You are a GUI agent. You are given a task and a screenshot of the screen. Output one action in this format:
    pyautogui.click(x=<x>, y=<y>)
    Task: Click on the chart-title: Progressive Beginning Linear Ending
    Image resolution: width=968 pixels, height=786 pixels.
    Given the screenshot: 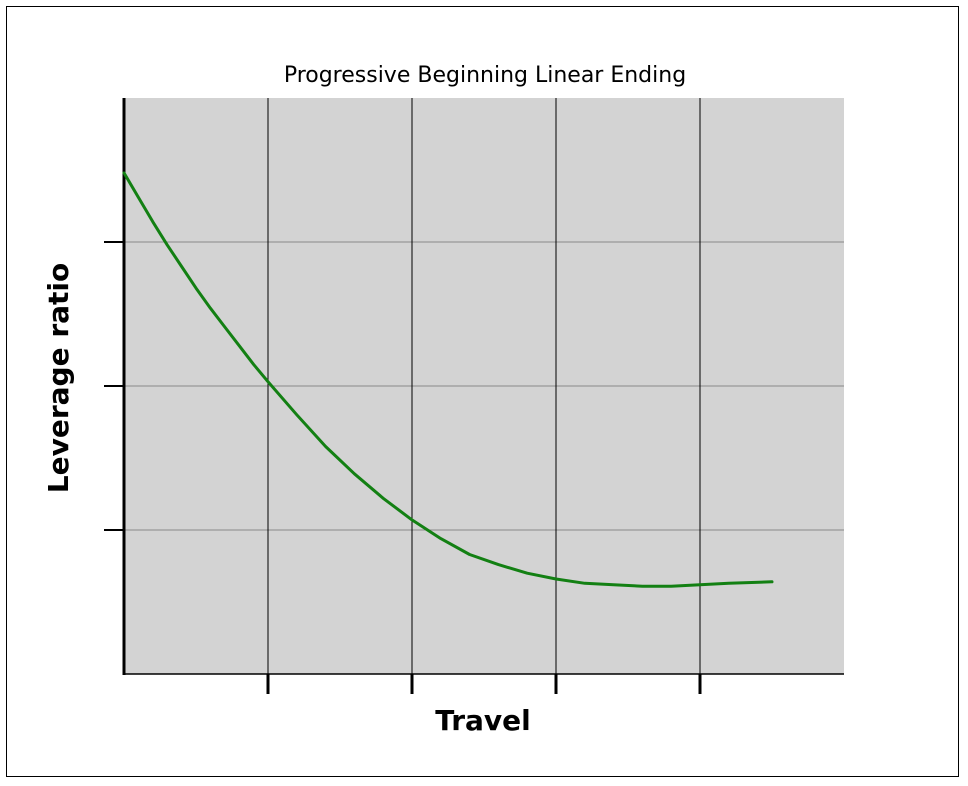 What is the action you would take?
    pyautogui.click(x=485, y=75)
    